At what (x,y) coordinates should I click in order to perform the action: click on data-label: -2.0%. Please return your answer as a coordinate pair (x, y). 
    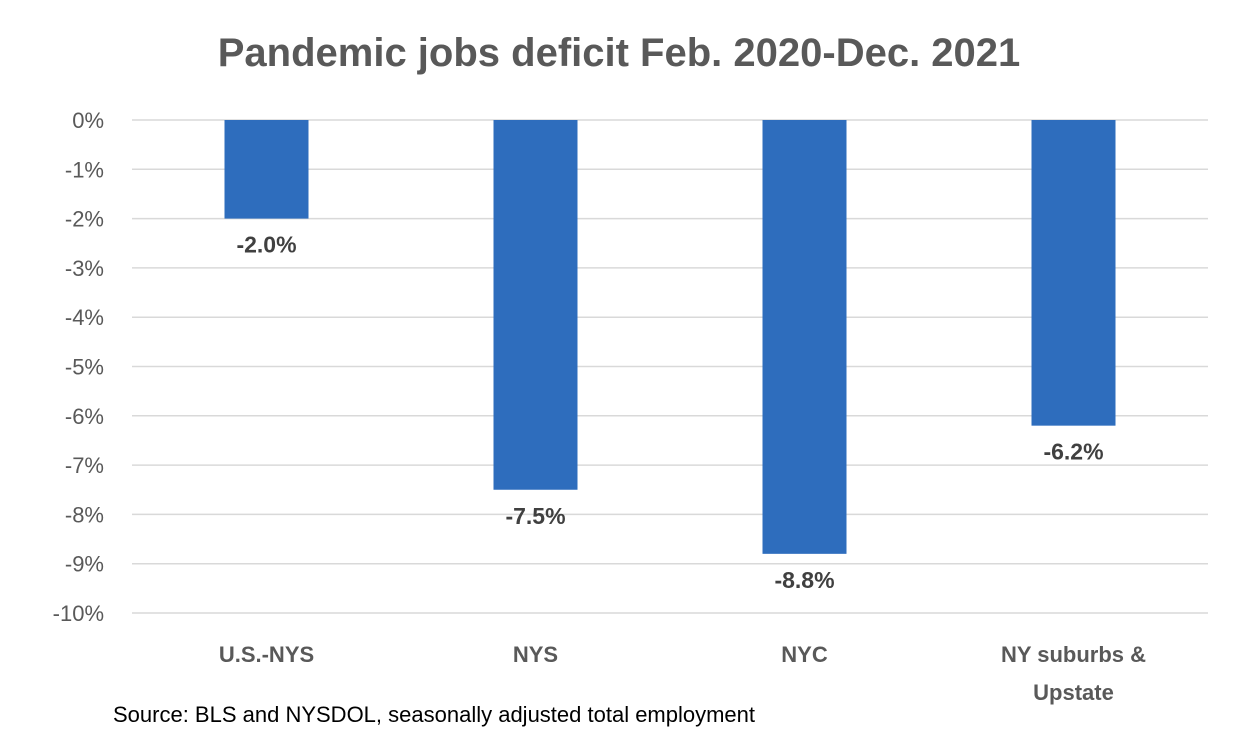
    Looking at the image, I should click on (266, 245).